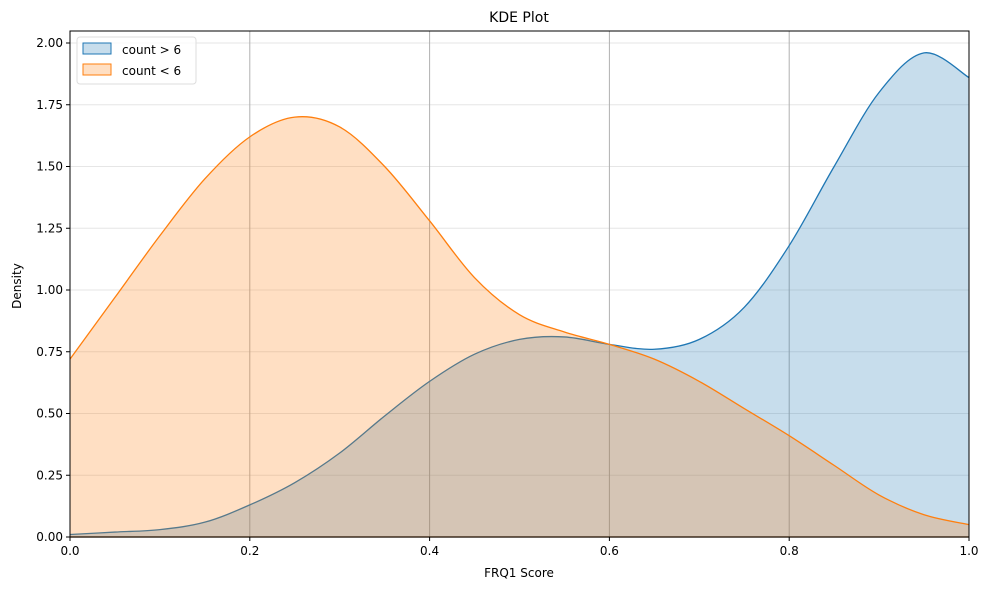  I want to click on legend-box, so click(136, 60).